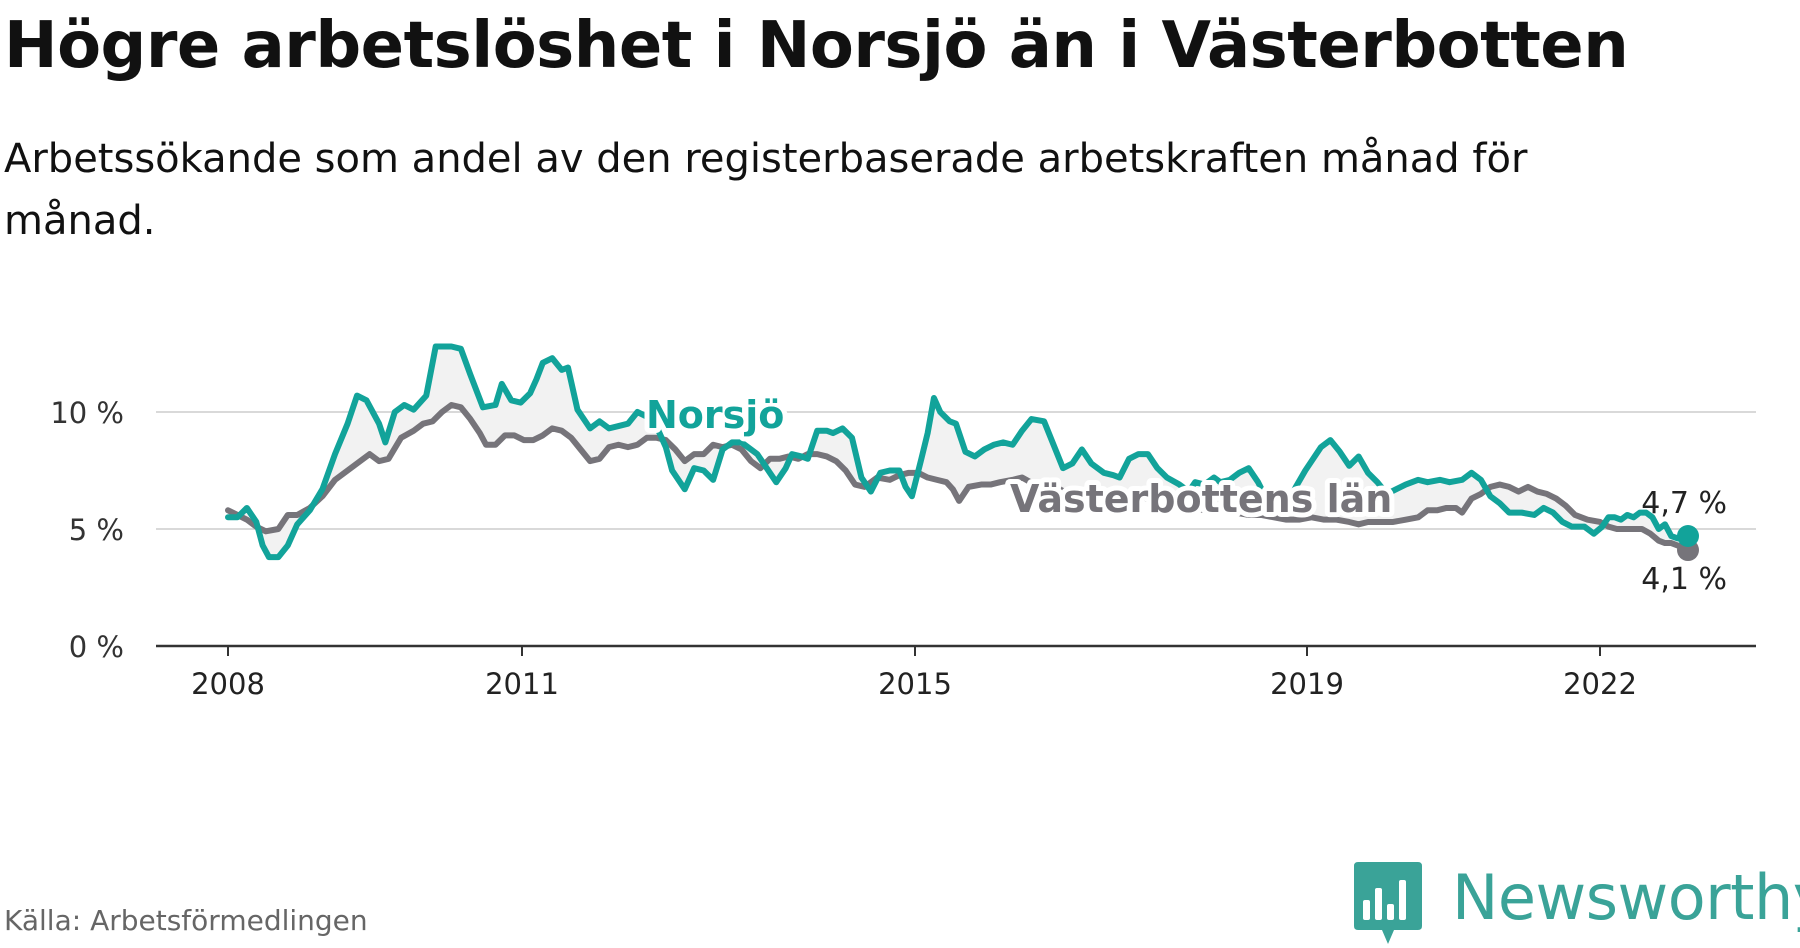 Image resolution: width=1800 pixels, height=948 pixels. I want to click on end-value-label-norsjo: 4,7 %, so click(1684, 503).